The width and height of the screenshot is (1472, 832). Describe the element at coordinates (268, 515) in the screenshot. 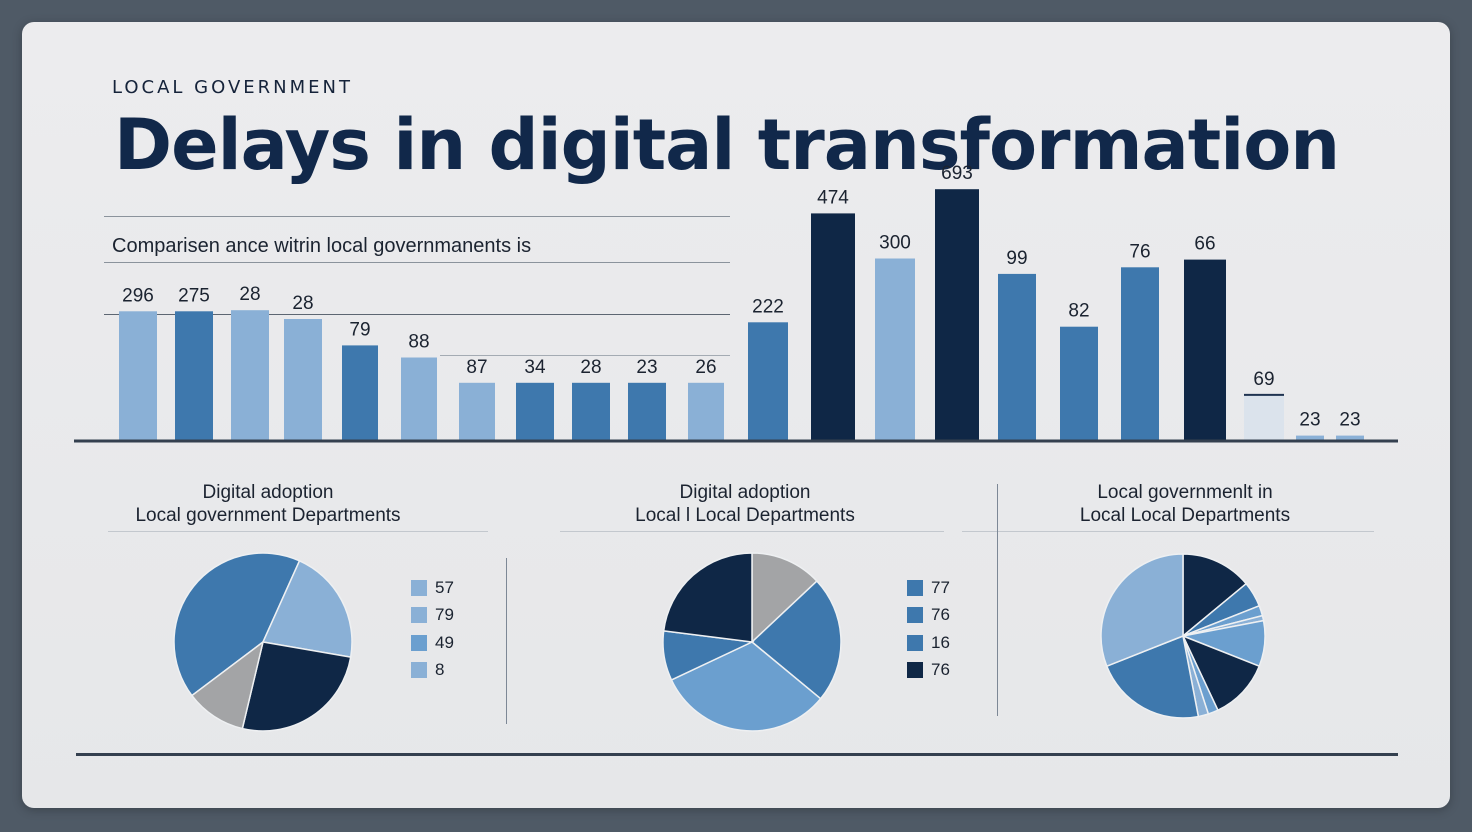

I see `pie-1-title-line-2: Local government Departments` at that location.